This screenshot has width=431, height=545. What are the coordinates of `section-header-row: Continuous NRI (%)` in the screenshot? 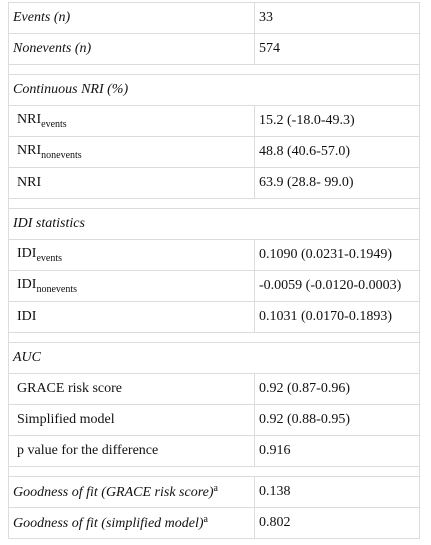 It's located at (214, 90).